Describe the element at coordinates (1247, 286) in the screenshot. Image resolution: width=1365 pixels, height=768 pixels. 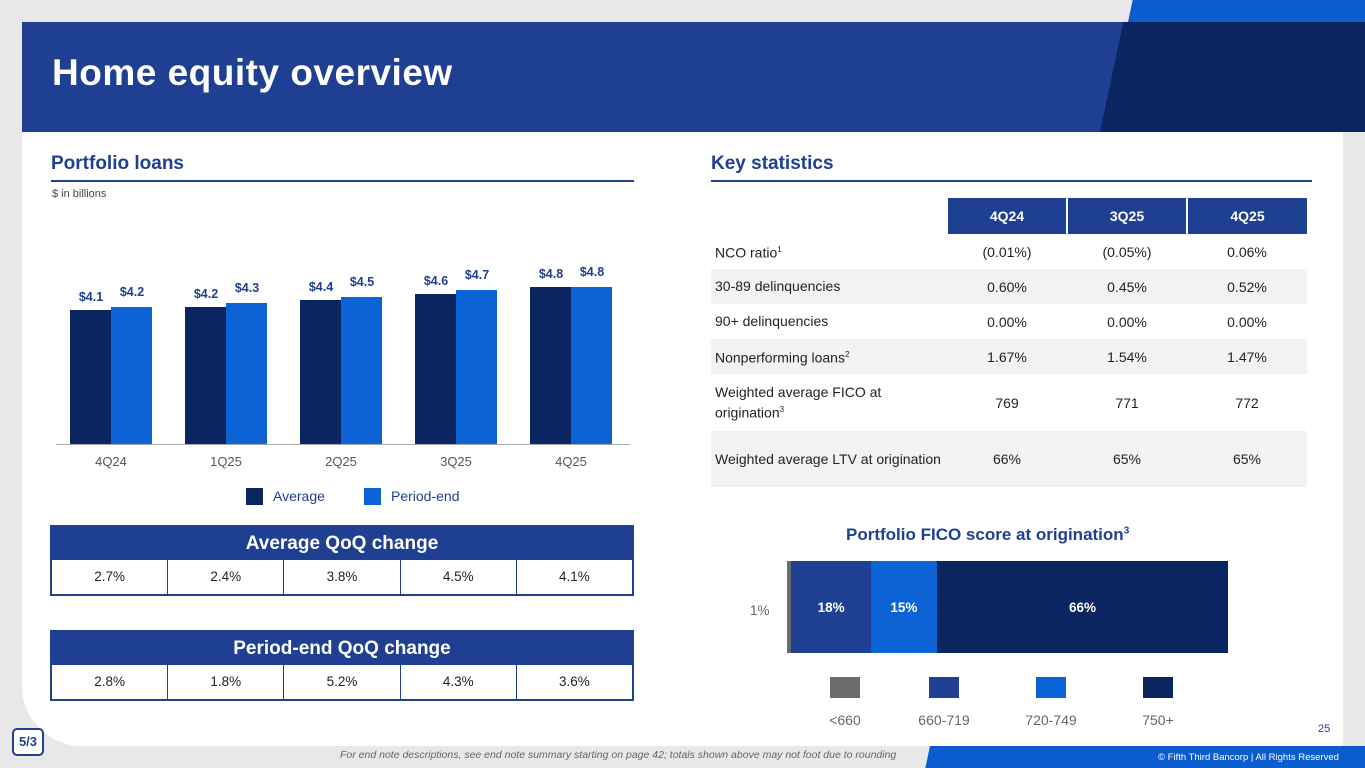
I see `table-cell: 0.52%` at that location.